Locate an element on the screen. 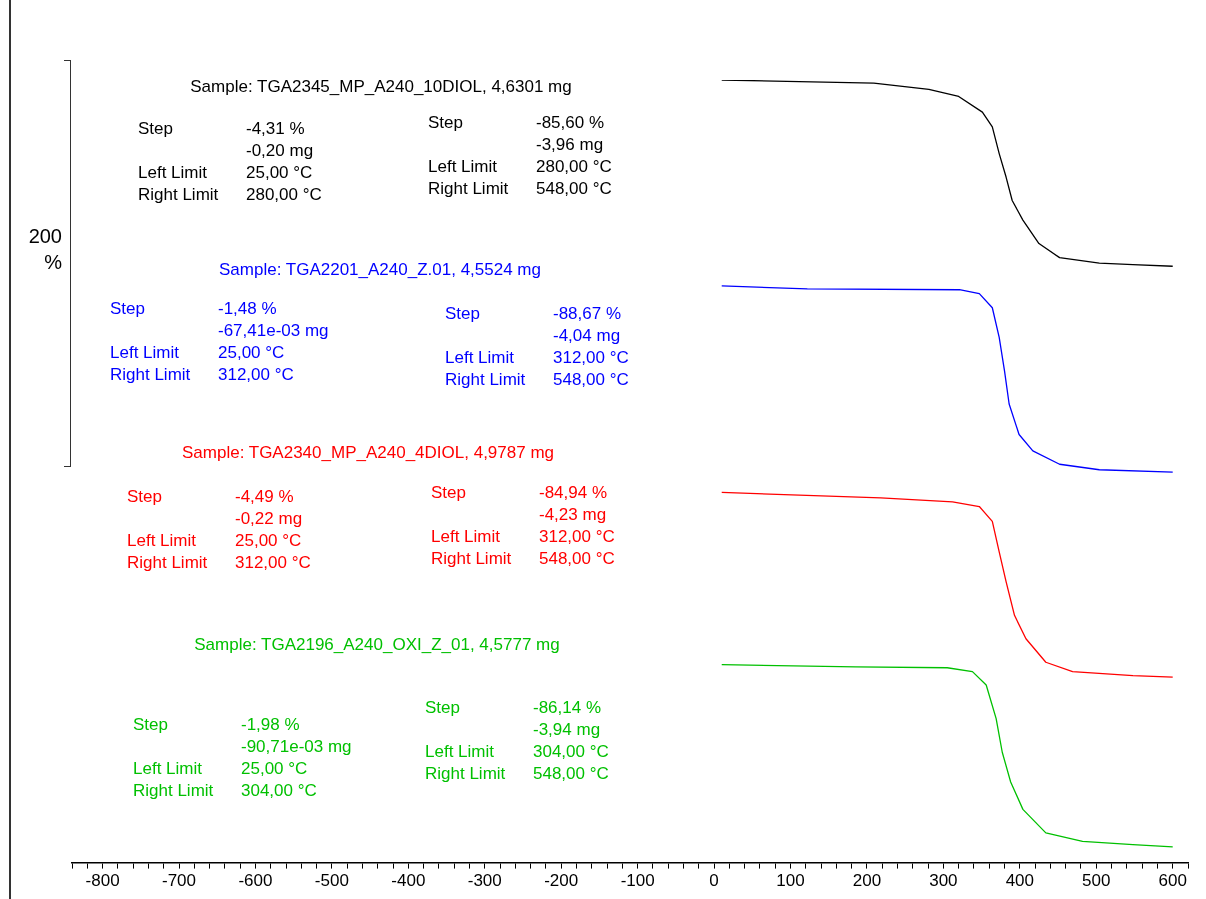  text: Step -84,94 % -4,23 mg Left Limit 312,00 °C Right Limit 548,00 °C is located at coordinates (523, 525).